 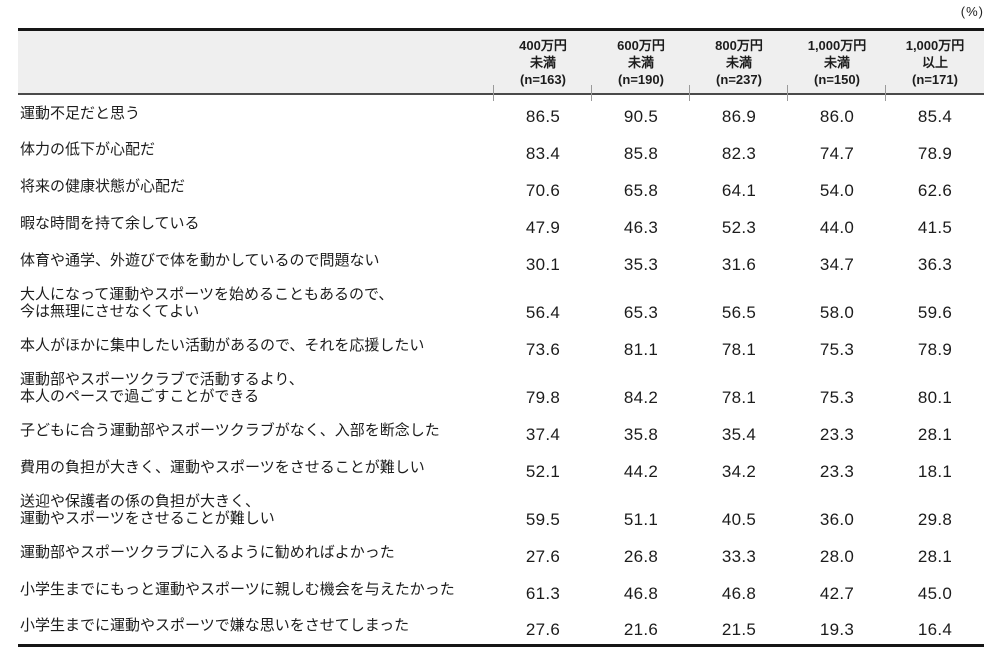 I want to click on table-row: 暇な時間を持て余している 47.9 46.3 52.3 44.0 41.5, so click(x=501, y=223).